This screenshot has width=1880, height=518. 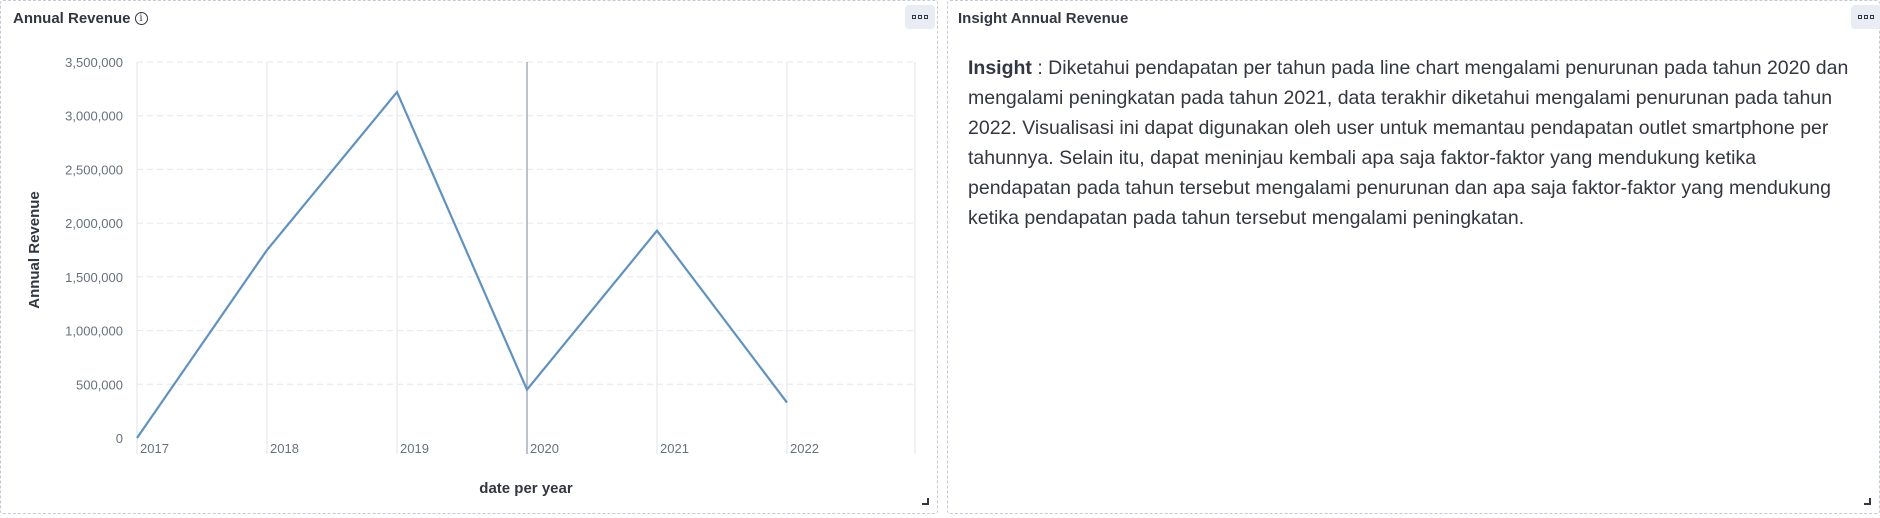 I want to click on y-tick-label: 3,500,000, so click(x=94, y=62).